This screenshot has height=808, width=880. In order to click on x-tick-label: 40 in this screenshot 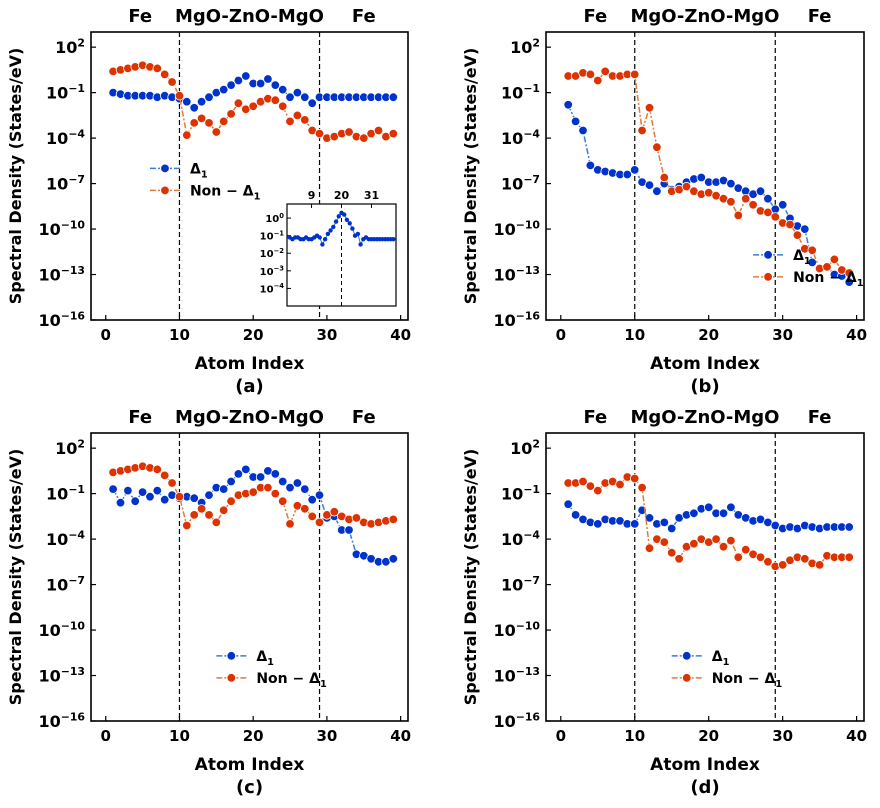, I will do `click(856, 736)`.